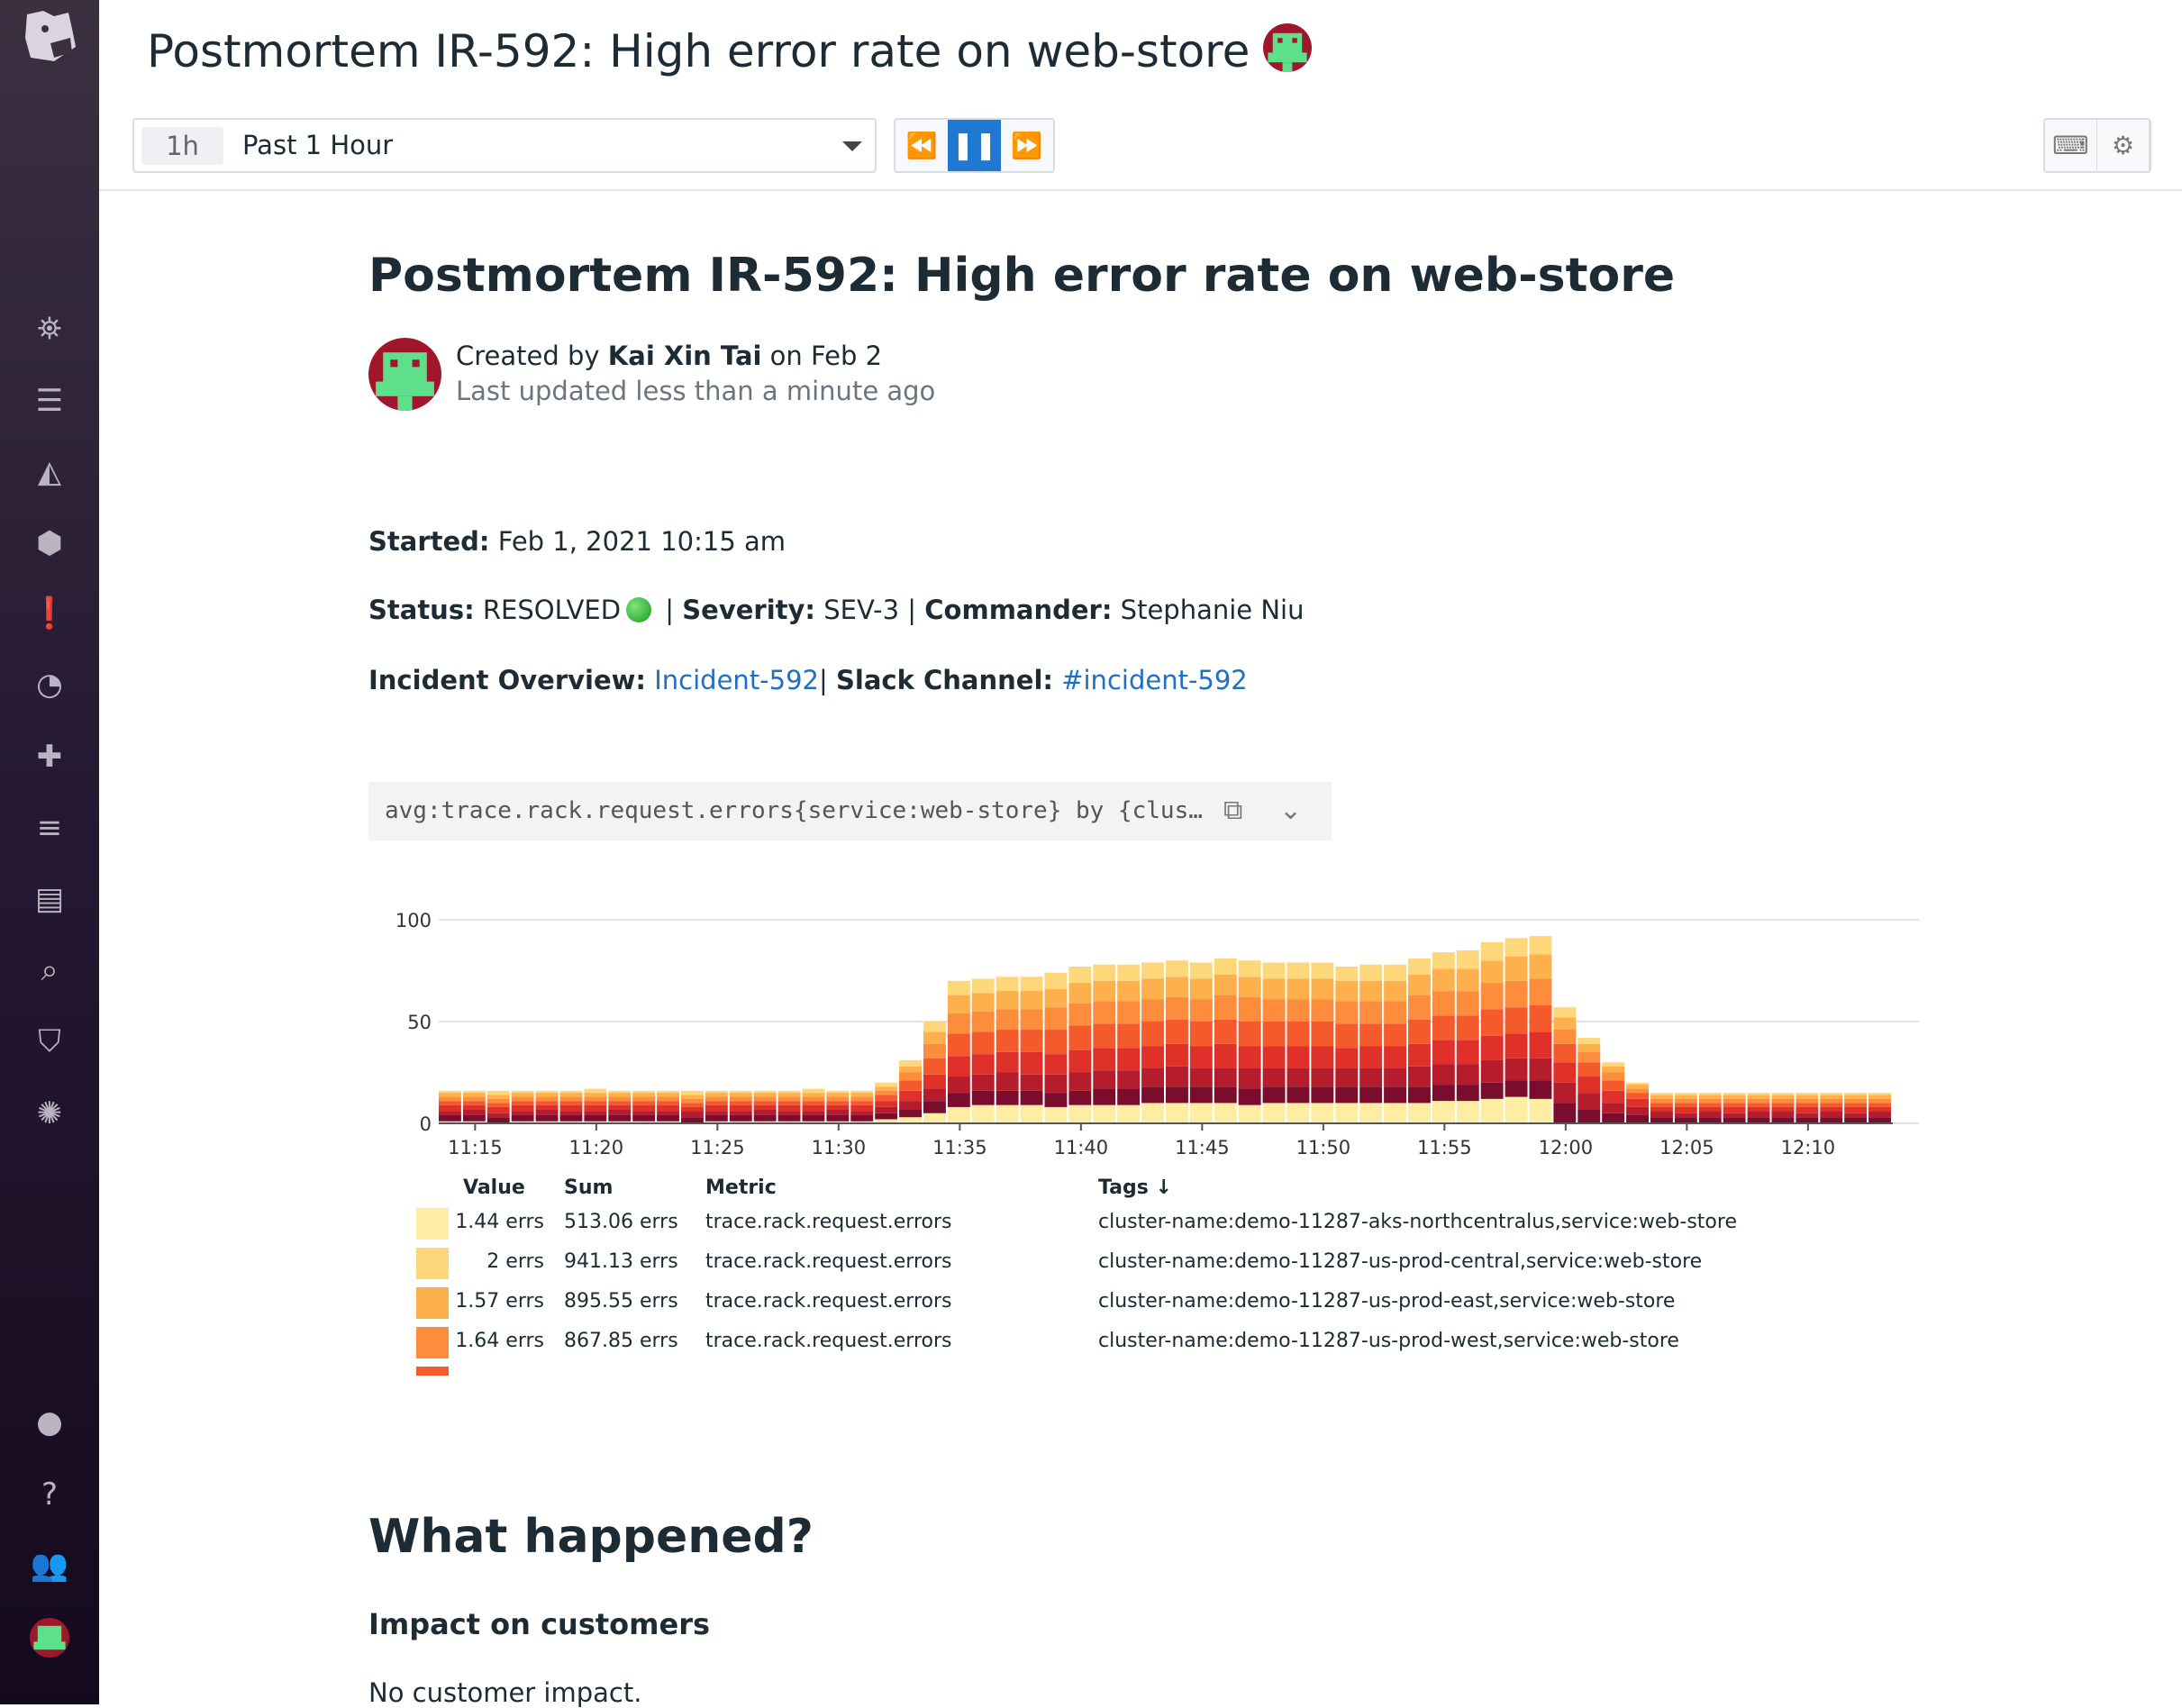 Image resolution: width=2182 pixels, height=1708 pixels. I want to click on copy-icon: ⧉, so click(1233, 810).